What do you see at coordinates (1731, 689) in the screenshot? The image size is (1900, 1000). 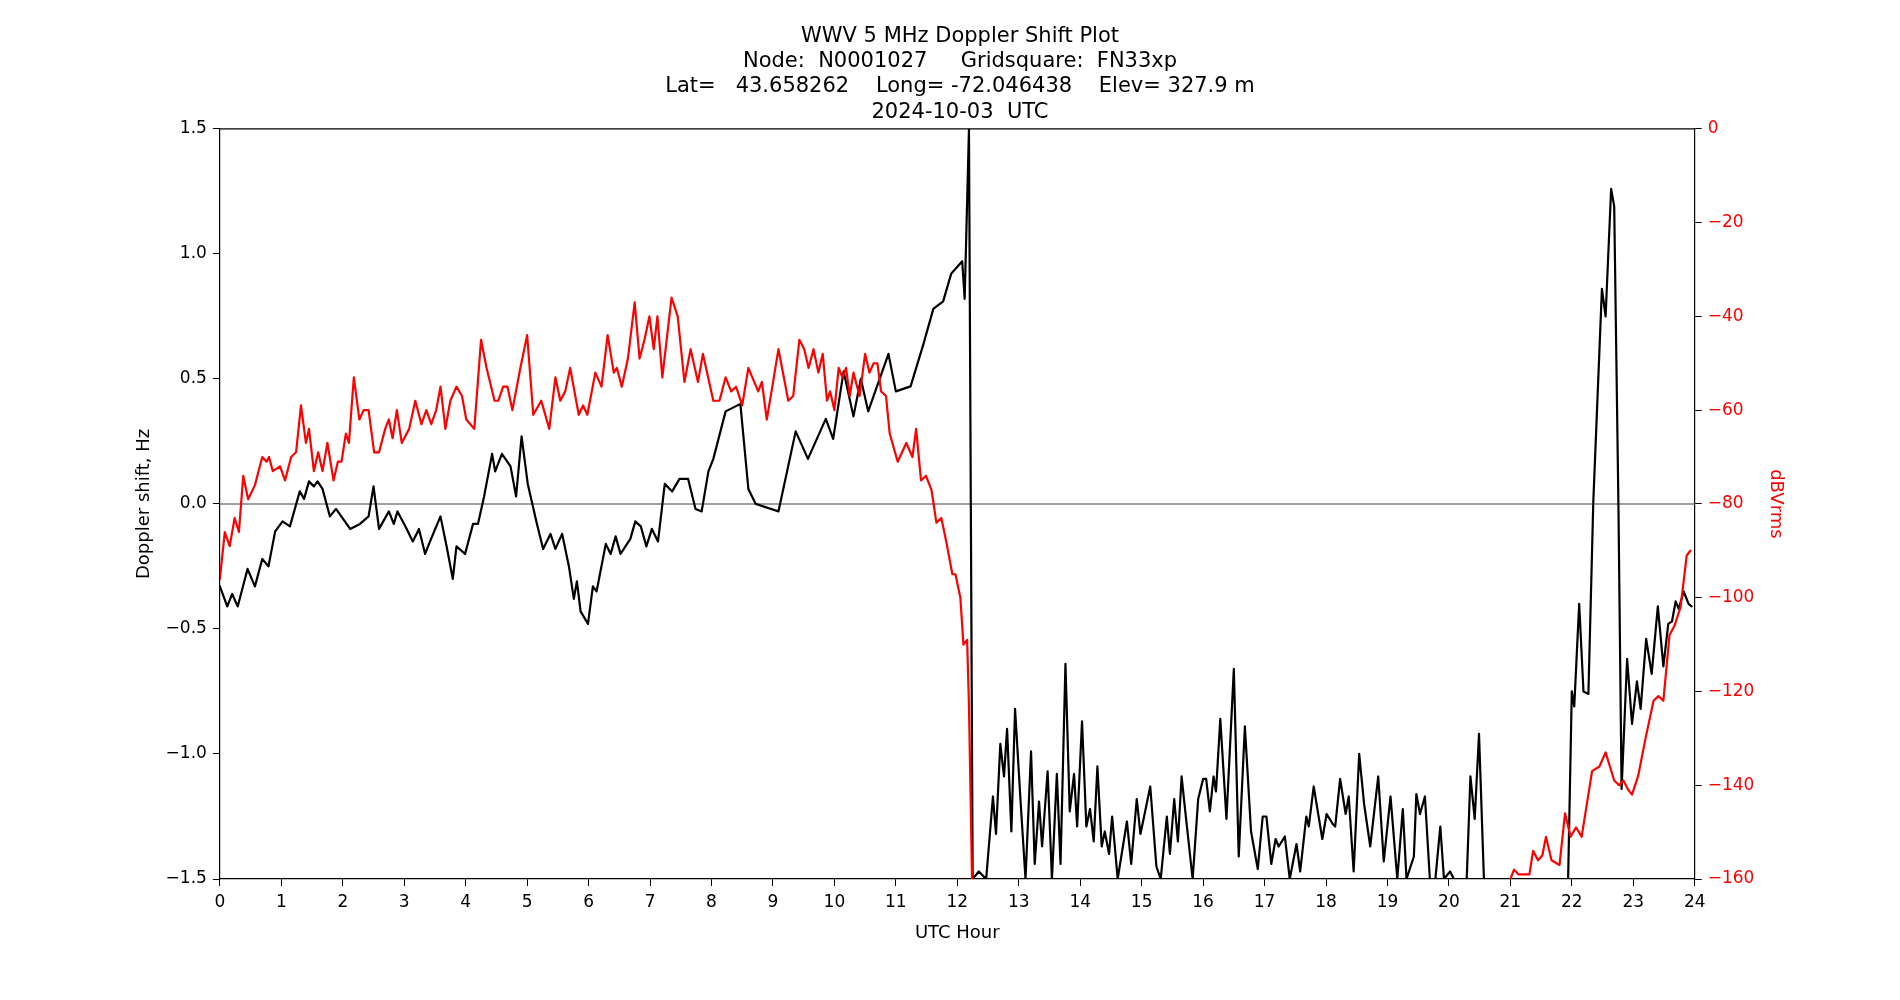 I see `y2-tick-label: −120` at bounding box center [1731, 689].